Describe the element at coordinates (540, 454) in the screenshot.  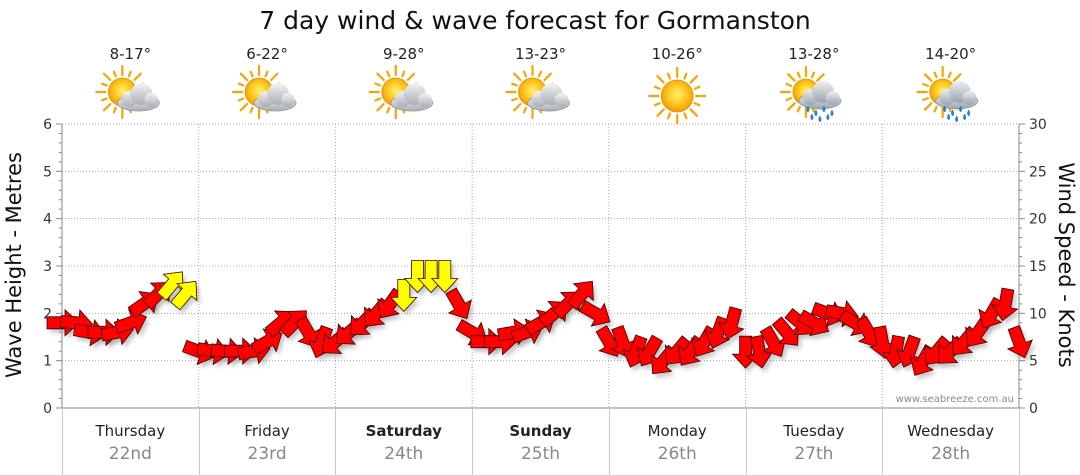
I see `day-date: 25th` at that location.